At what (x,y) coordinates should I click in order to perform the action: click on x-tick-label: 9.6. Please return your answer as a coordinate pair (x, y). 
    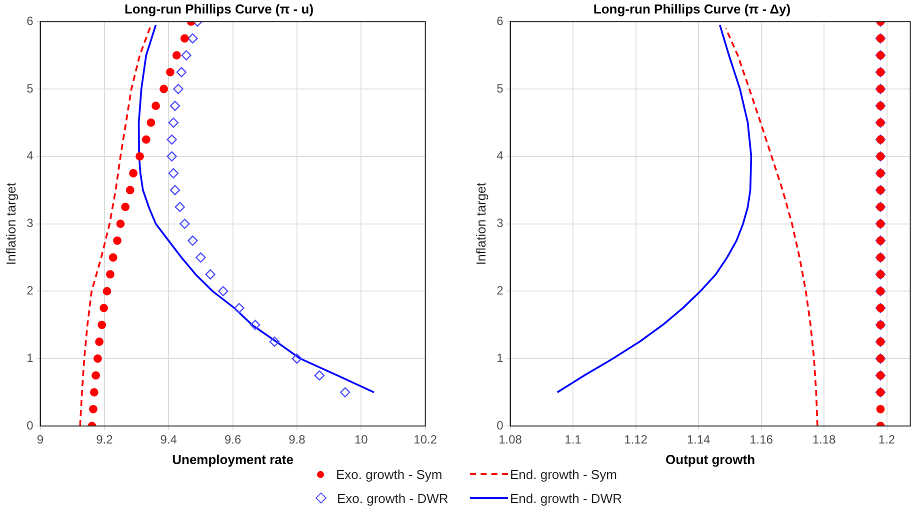
    Looking at the image, I should click on (233, 439).